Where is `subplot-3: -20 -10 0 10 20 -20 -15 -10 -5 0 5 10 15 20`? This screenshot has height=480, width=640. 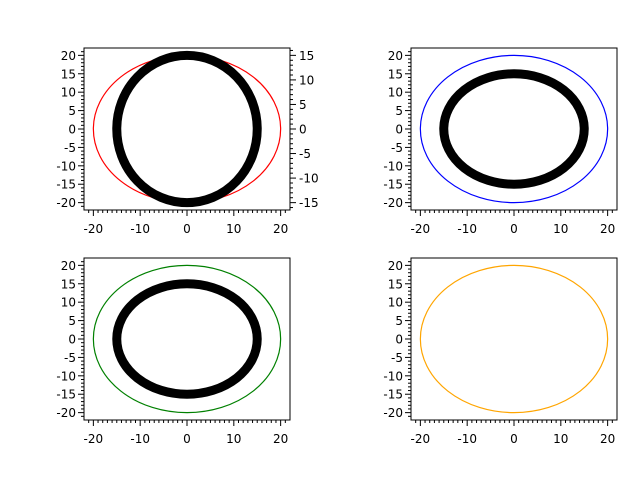
subplot-3: -20 -10 0 10 20 -20 -15 -10 -5 0 5 10 15 20 is located at coordinates (173, 351).